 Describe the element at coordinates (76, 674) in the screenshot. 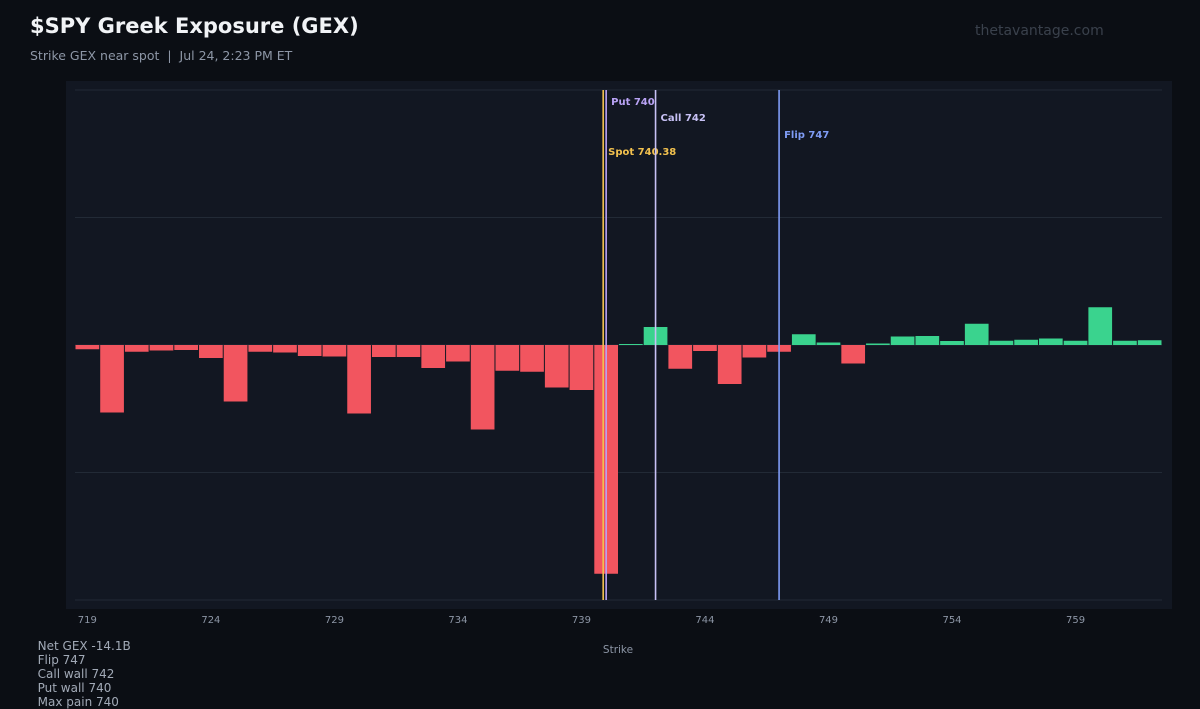

I see `call-wall-stat: Call wall 742` at that location.